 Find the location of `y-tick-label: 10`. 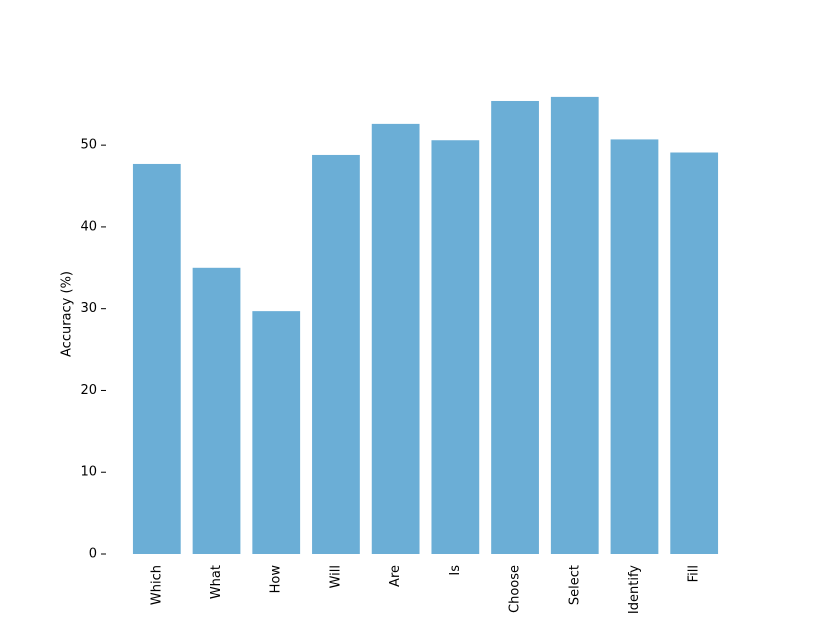

y-tick-label: 10 is located at coordinates (88, 472).